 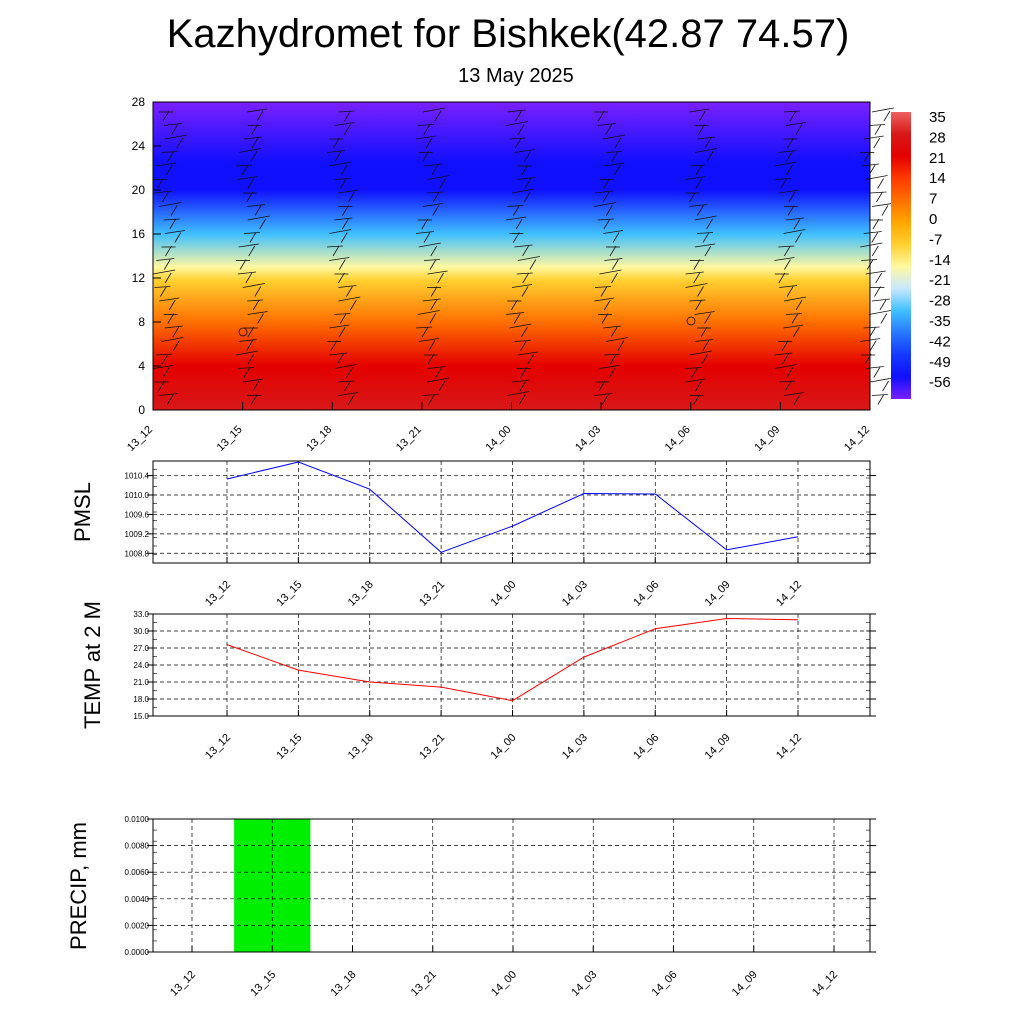 What do you see at coordinates (937, 137) in the screenshot?
I see `colorbar-label: 28` at bounding box center [937, 137].